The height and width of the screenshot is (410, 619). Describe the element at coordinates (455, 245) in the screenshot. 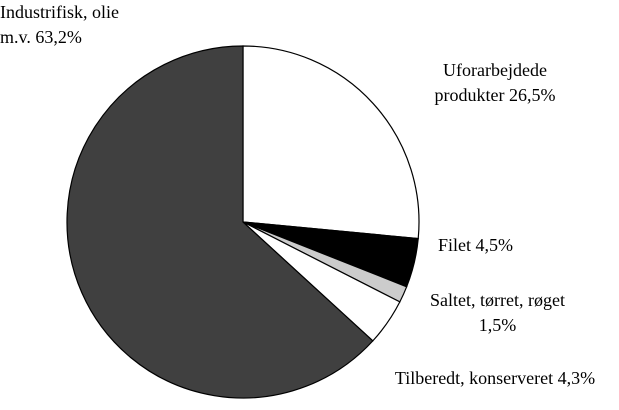

I see `category-label: Filet` at that location.